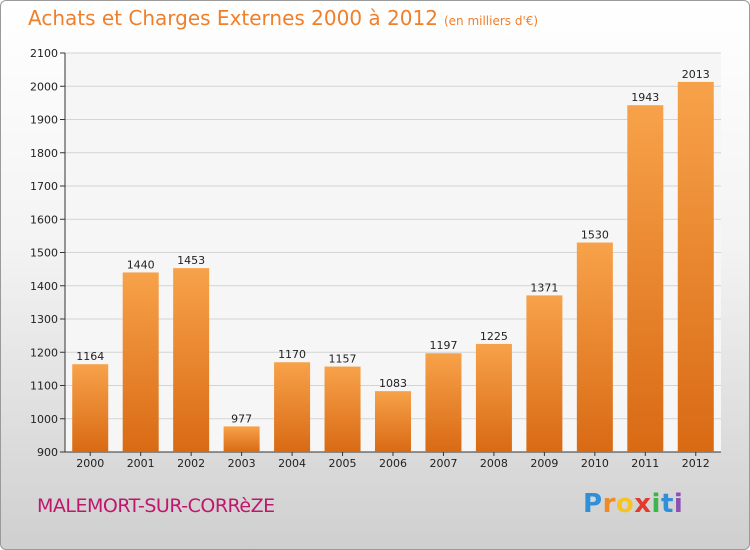 The image size is (750, 550). What do you see at coordinates (393, 421) in the screenshot?
I see `bar-2006` at bounding box center [393, 421].